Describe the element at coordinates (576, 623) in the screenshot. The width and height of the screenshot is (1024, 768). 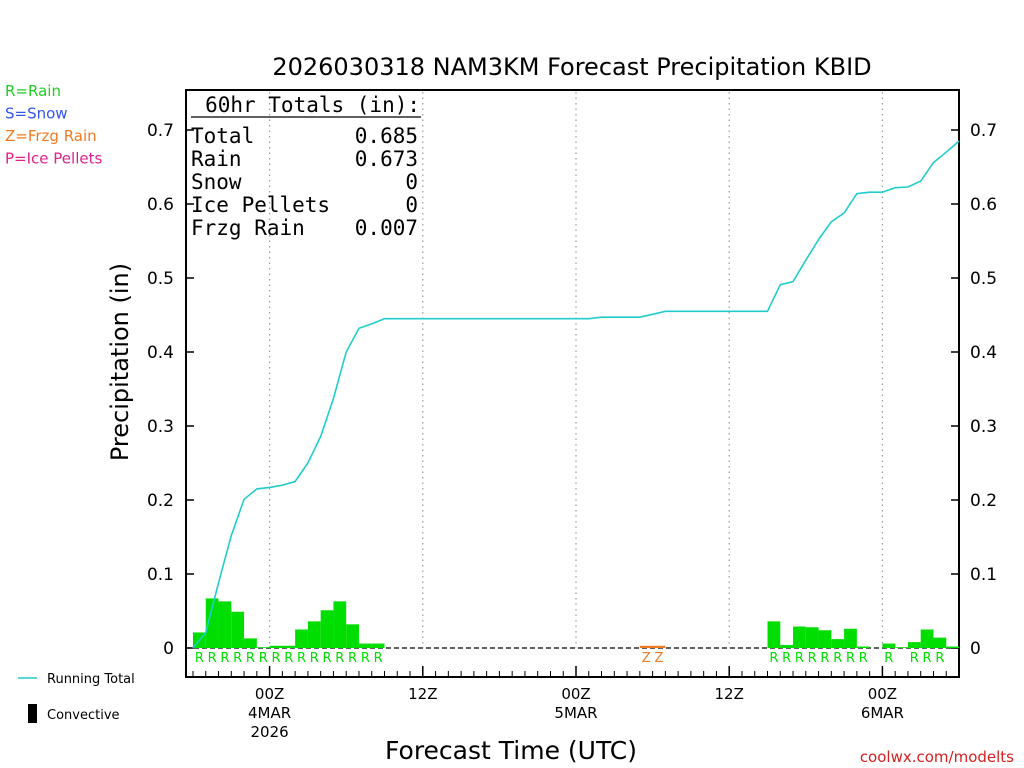
I see `hourly-precip-bars` at that location.